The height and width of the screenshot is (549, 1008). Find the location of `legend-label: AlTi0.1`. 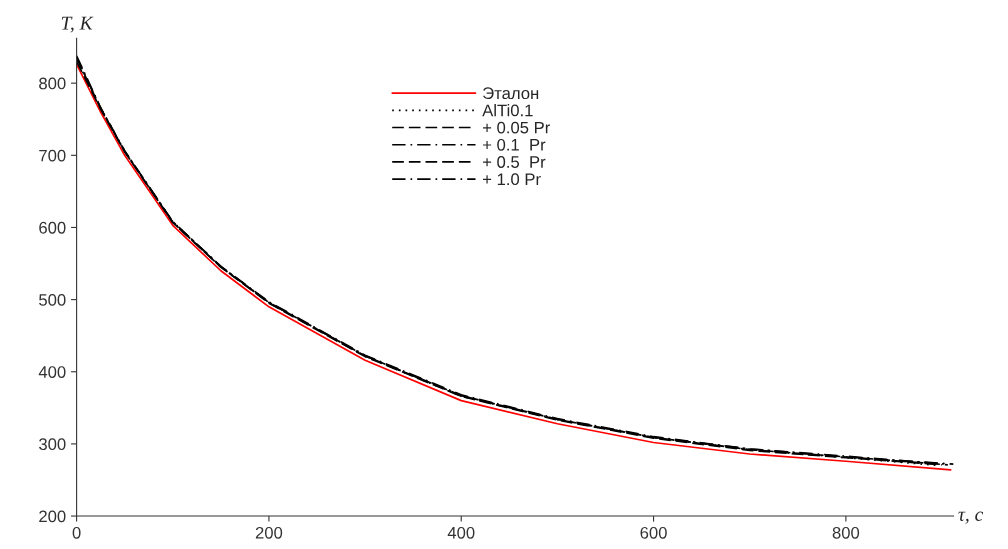

legend-label: AlTi0.1 is located at coordinates (507, 110).